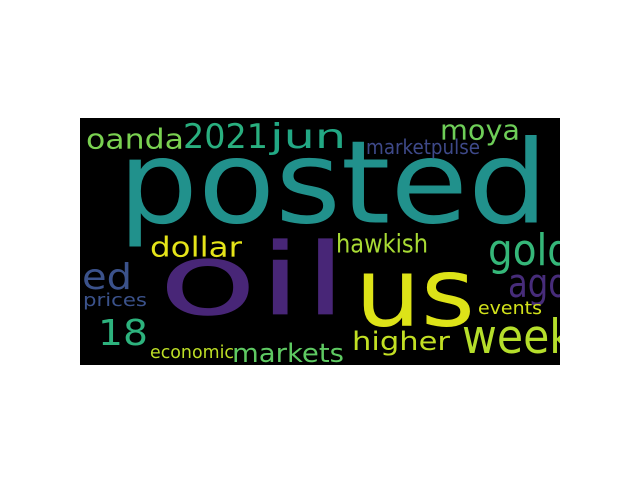 This screenshot has width=640, height=480. I want to click on word-18: 18, so click(123, 333).